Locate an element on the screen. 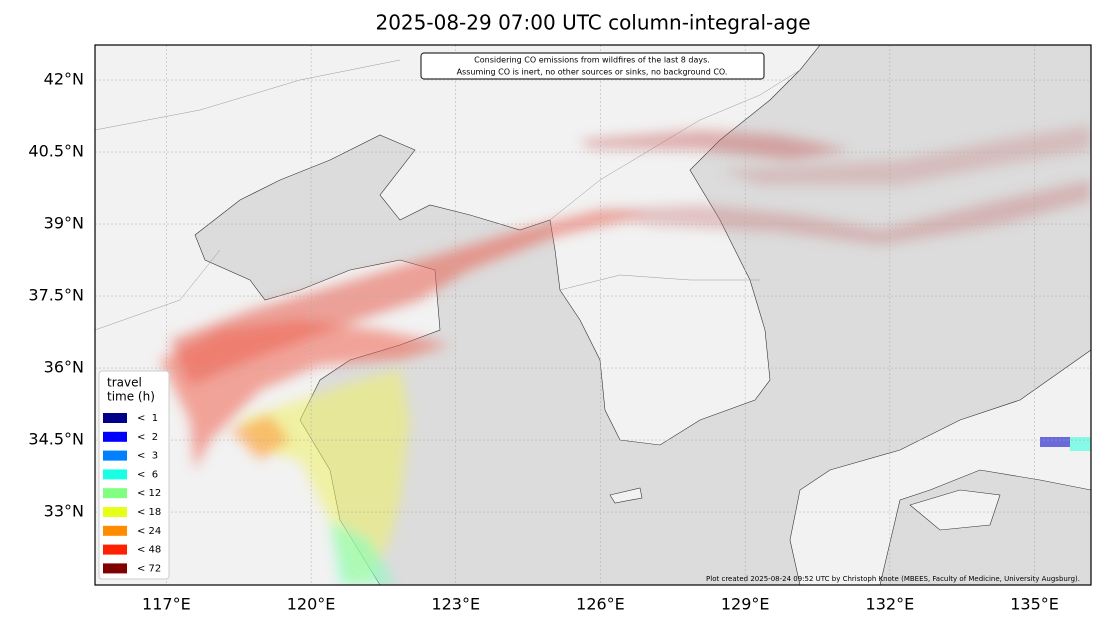  legend-label: < 18 is located at coordinates (149, 512).